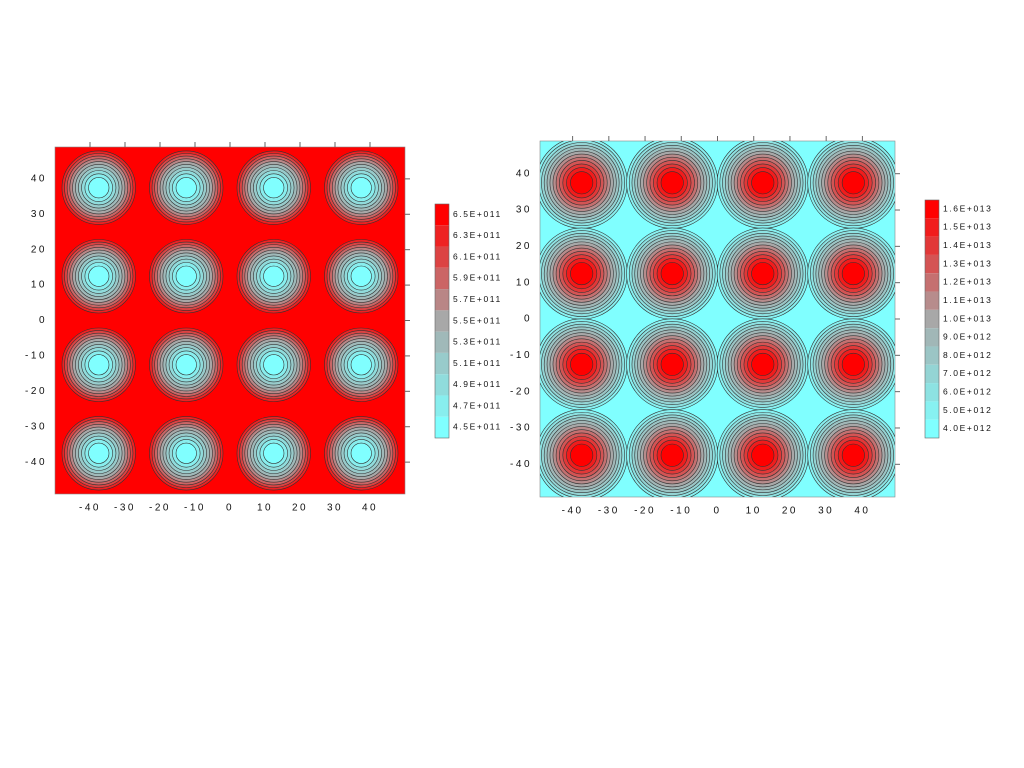  I want to click on y-tick-label: -30, so click(521, 428).